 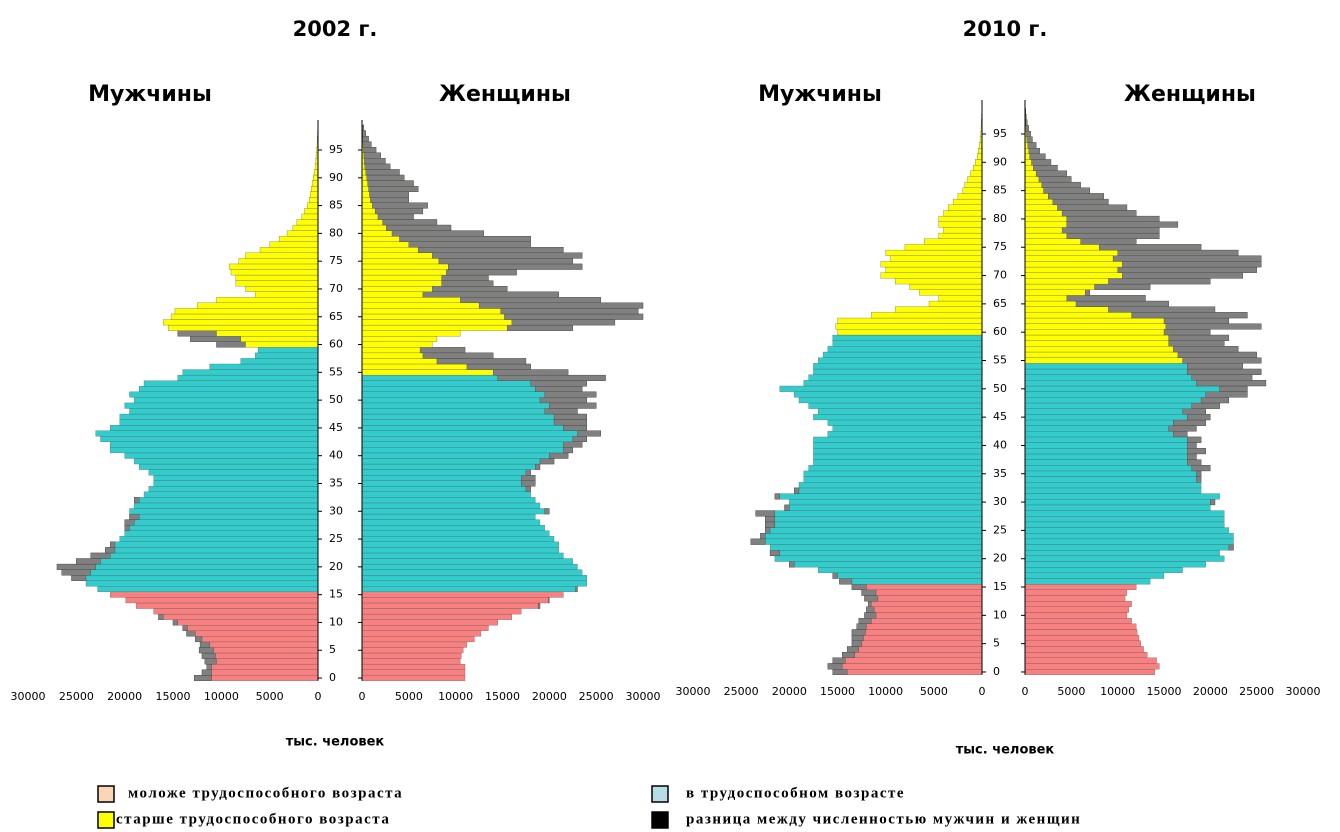 What do you see at coordinates (332, 649) in the screenshot?
I see `y-tick-label: 5` at bounding box center [332, 649].